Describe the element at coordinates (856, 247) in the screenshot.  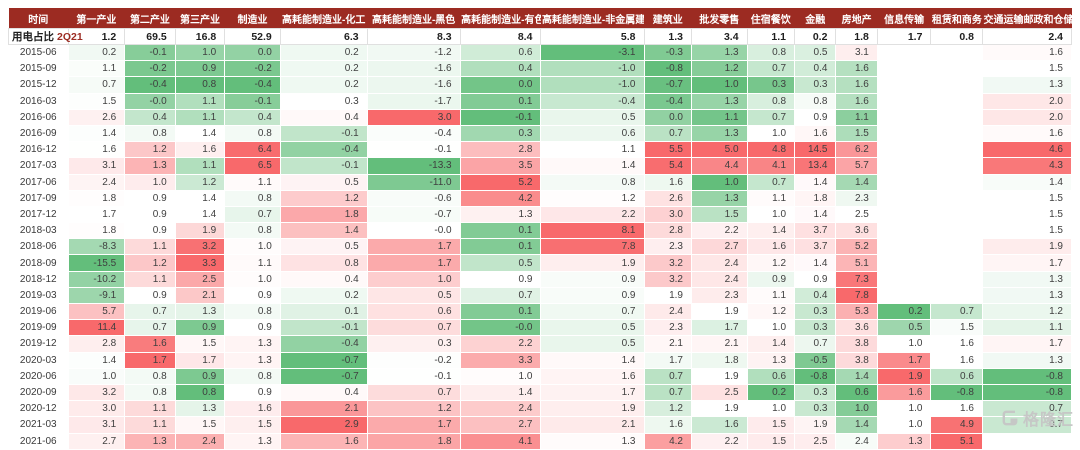
I see `heatmap-cell: 5.2` at that location.